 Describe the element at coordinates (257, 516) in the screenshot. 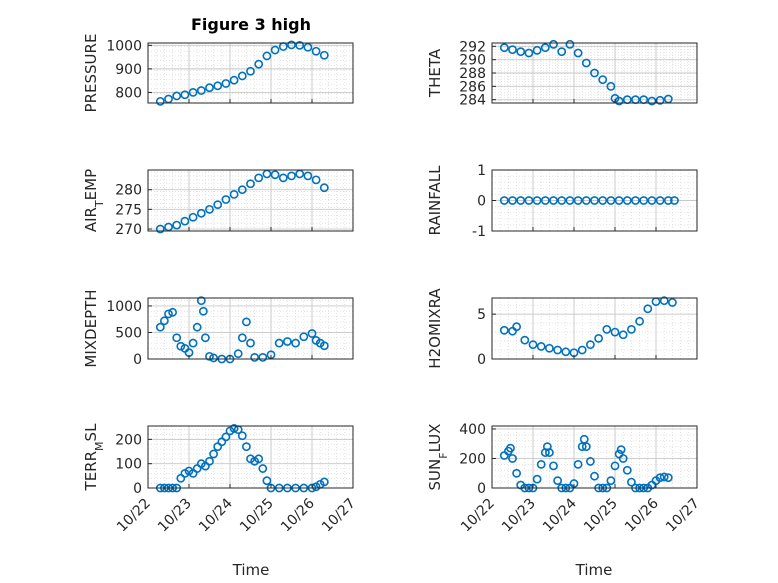

I see `x-tick-label: 10/25` at that location.